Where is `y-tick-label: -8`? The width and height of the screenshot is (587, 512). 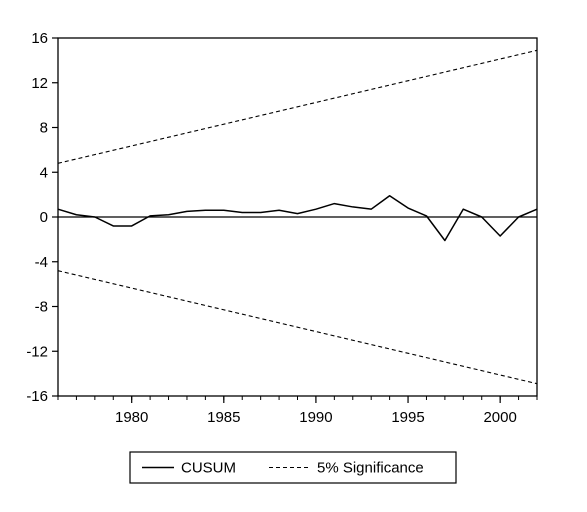 y-tick-label: -8 is located at coordinates (41, 307).